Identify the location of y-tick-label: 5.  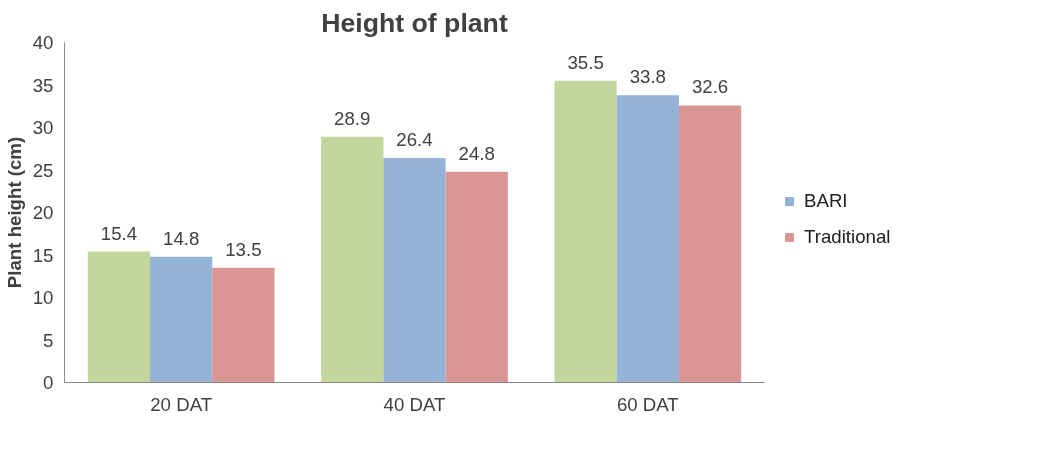
(48, 340).